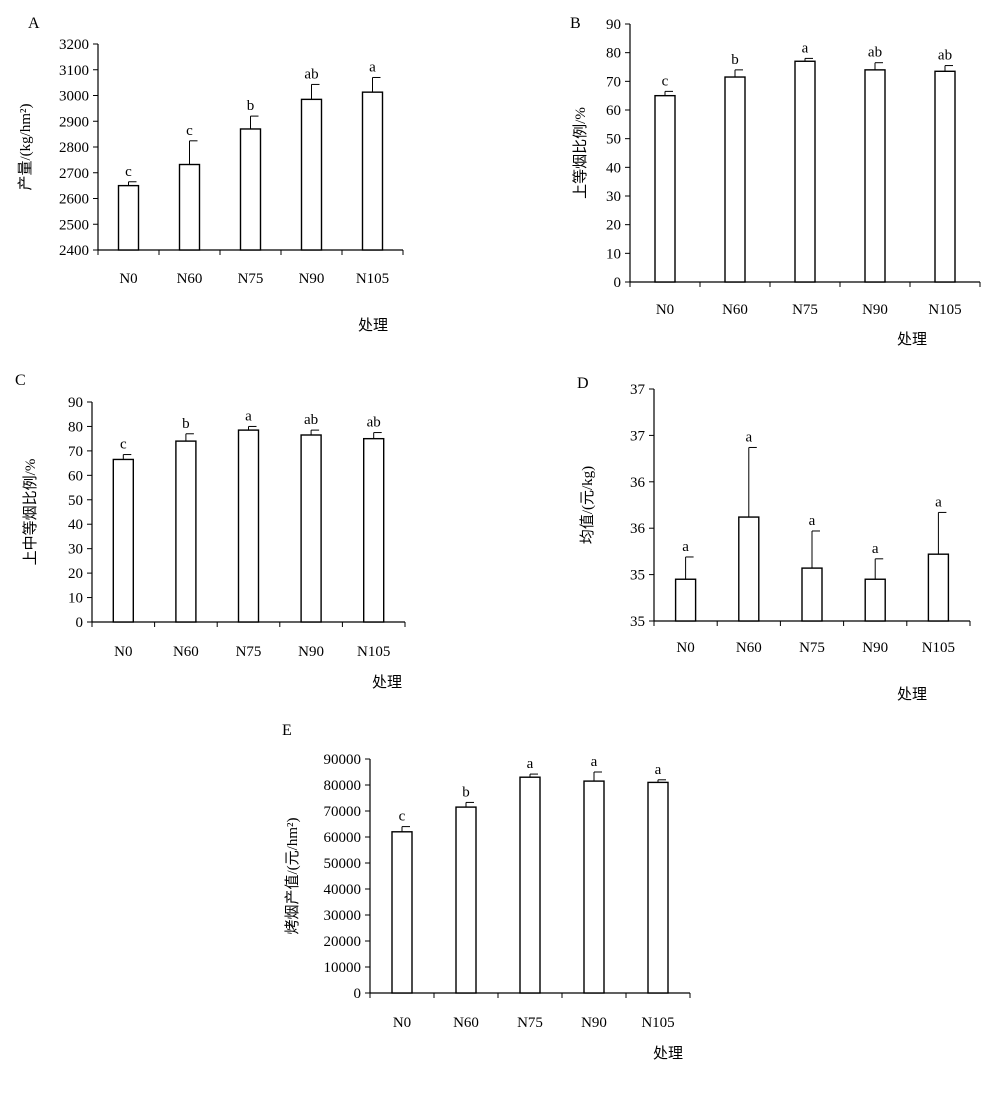 This screenshot has width=1000, height=1112. I want to click on panel-a-ytick-label: 2700, so click(74, 174).